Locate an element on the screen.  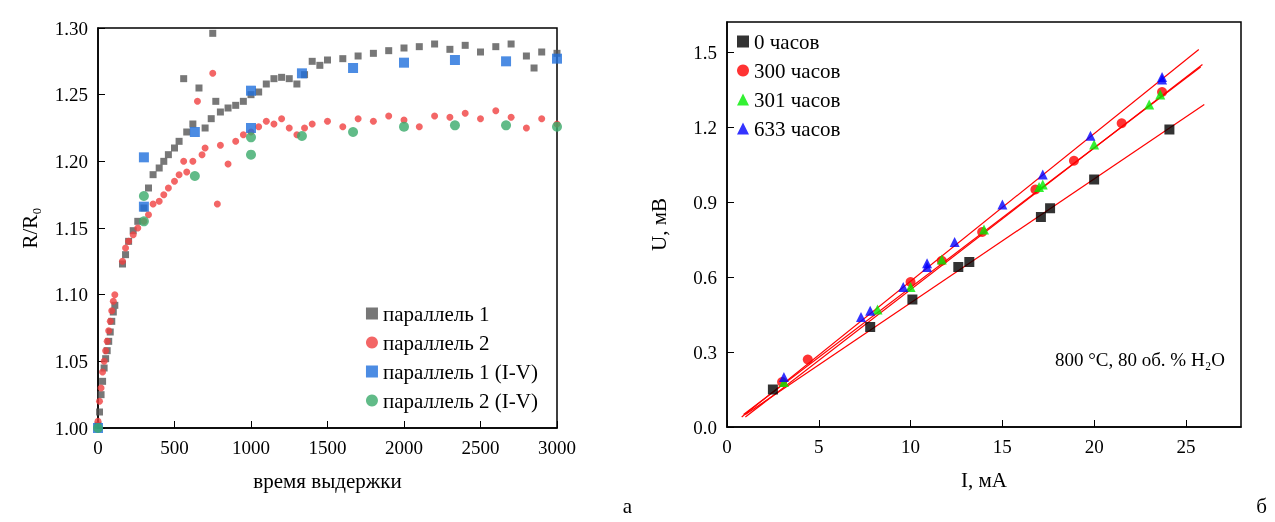
y-tick-label: 1.5 is located at coordinates (705, 52).